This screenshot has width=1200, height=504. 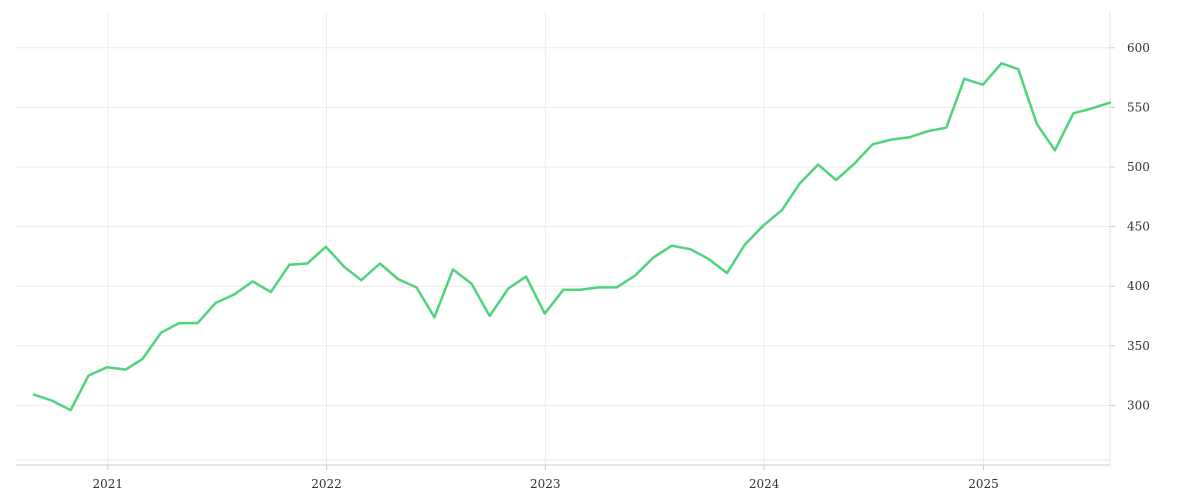 I want to click on y-axis-ticks: 300 350 400 450 500 550 600, so click(x=1130, y=226).